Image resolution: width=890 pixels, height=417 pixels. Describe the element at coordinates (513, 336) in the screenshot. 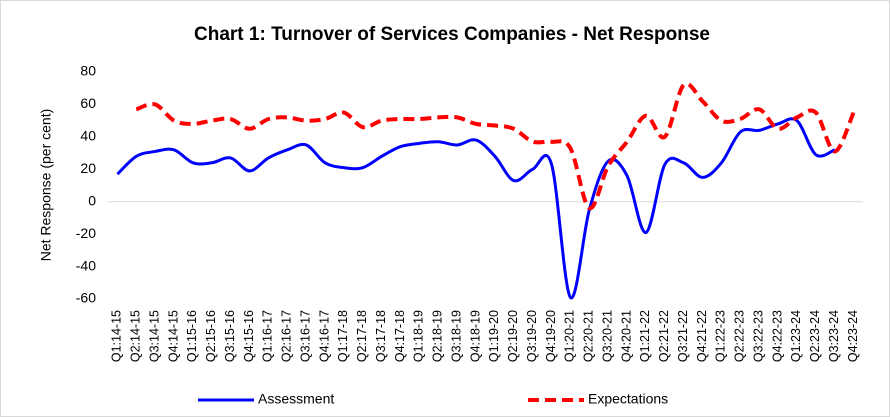

I see `x-tick-label: Q2:19-20` at that location.